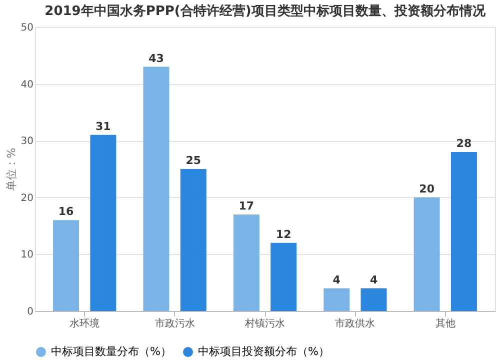  What do you see at coordinates (27, 198) in the screenshot?
I see `y-tick-label: 20` at bounding box center [27, 198].